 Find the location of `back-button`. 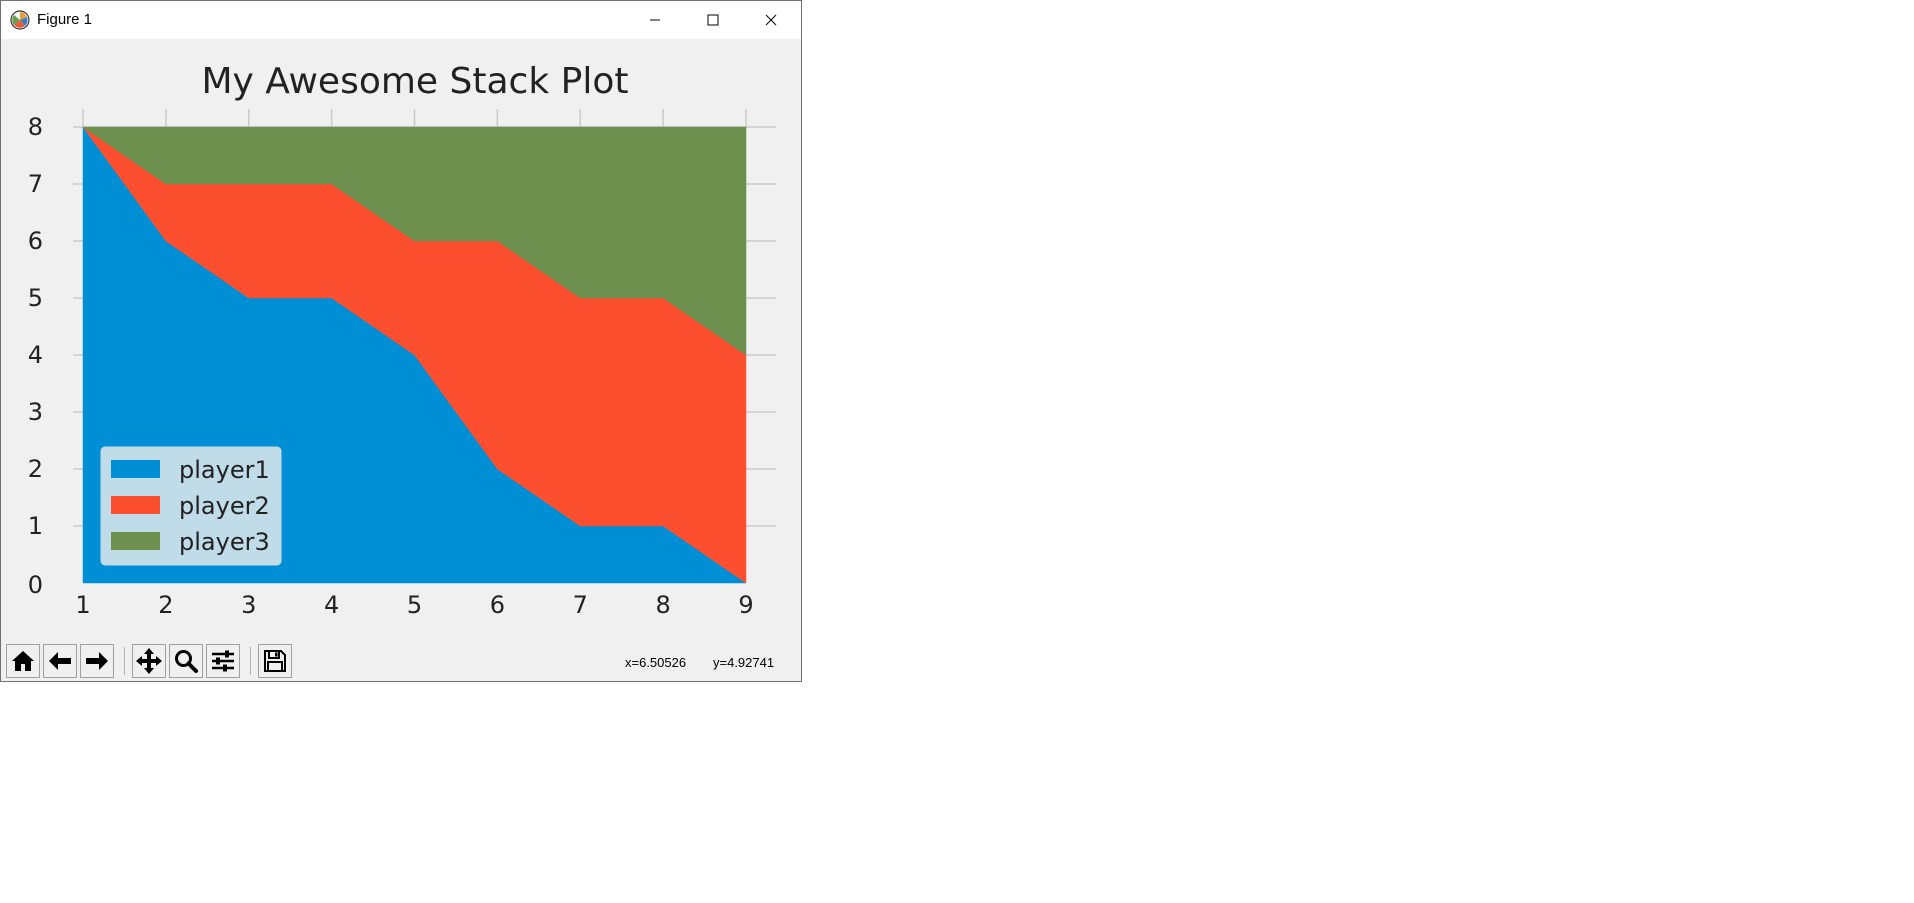

back-button is located at coordinates (60, 661).